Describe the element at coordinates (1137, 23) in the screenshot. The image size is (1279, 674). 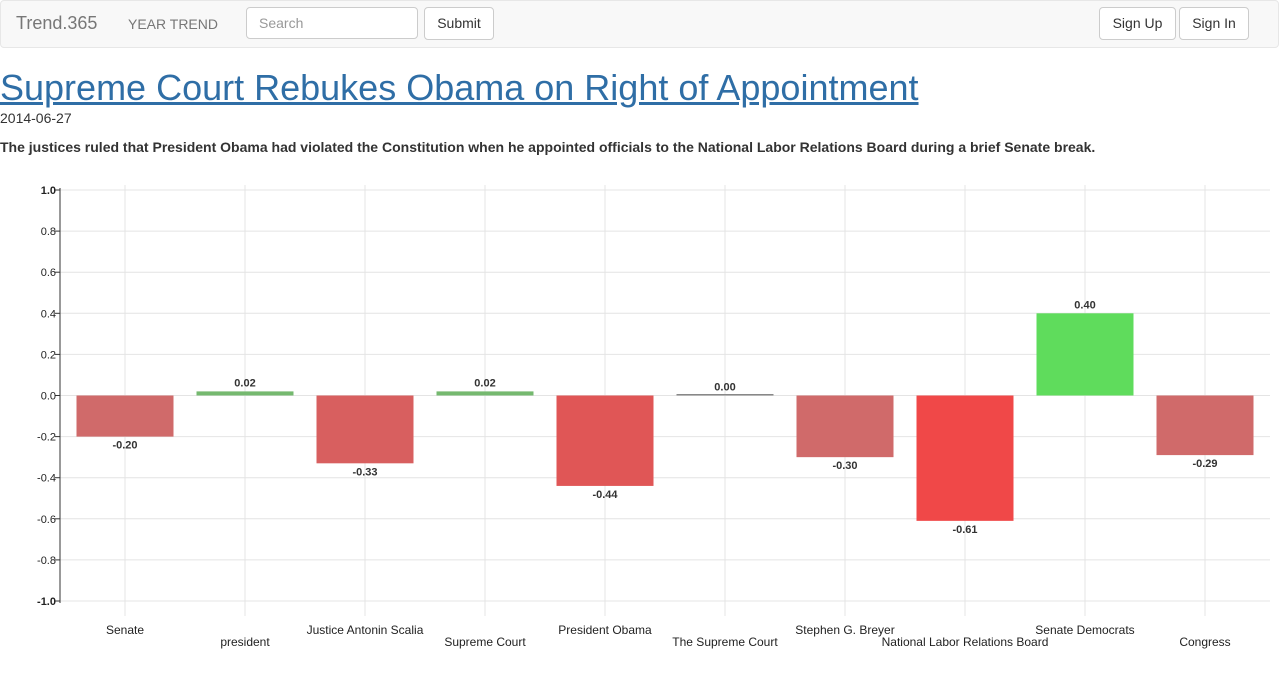
I see `sign-up-button: Sign Up` at that location.